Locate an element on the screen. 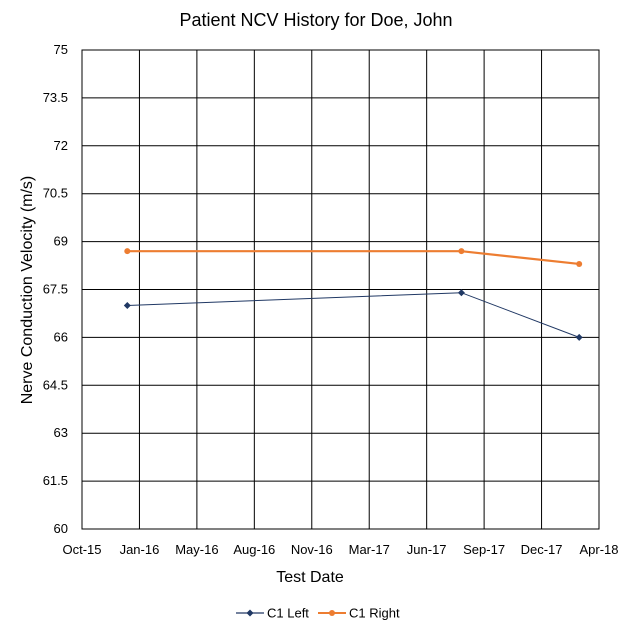 The image size is (632, 633). series-group is located at coordinates (353, 294).